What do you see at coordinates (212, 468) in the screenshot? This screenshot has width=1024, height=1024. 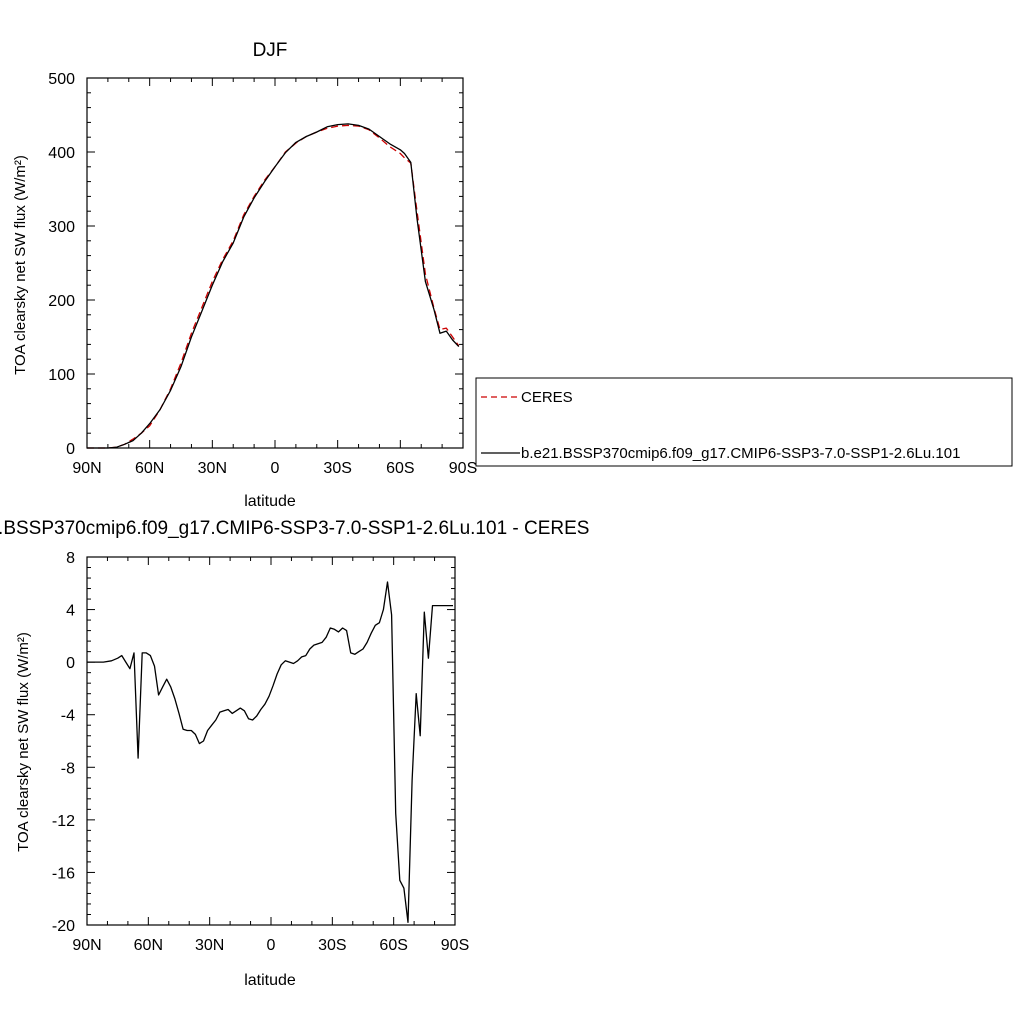 I see `top-x-tick-label: 30N` at bounding box center [212, 468].